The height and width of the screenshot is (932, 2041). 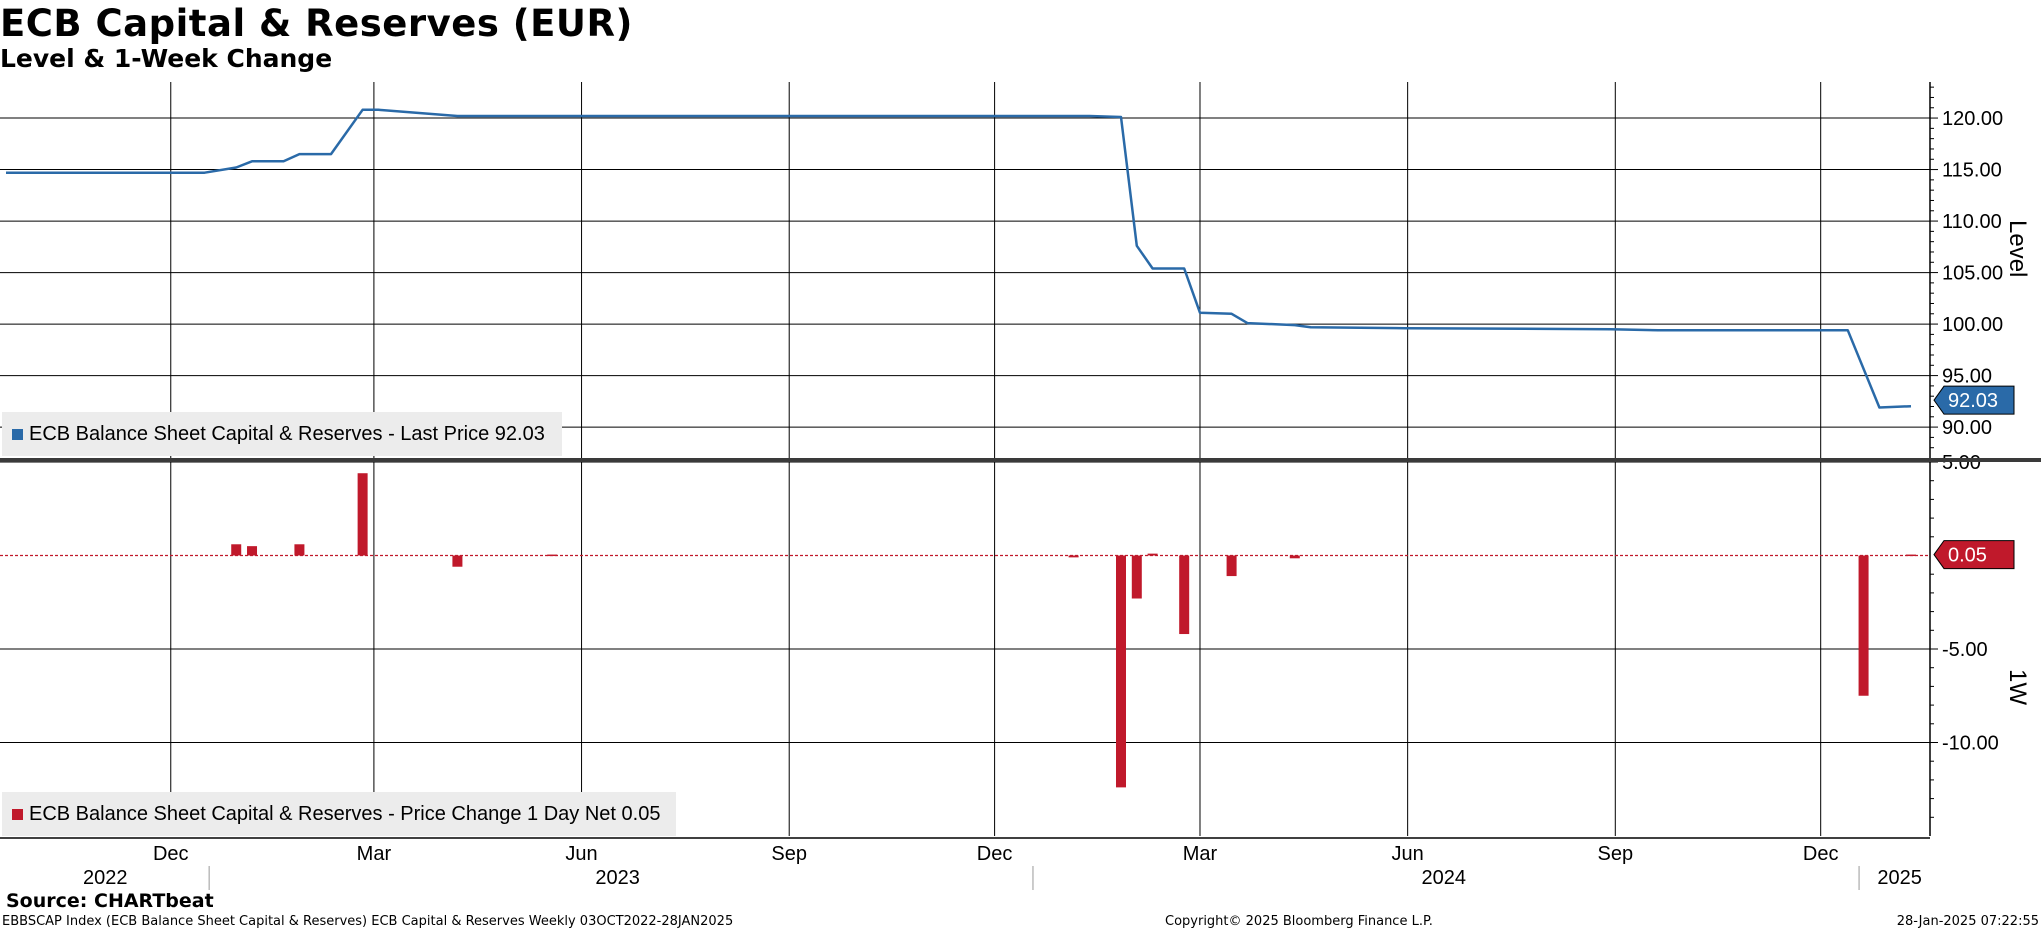 What do you see at coordinates (105, 878) in the screenshot?
I see `x-year-label: 2022` at bounding box center [105, 878].